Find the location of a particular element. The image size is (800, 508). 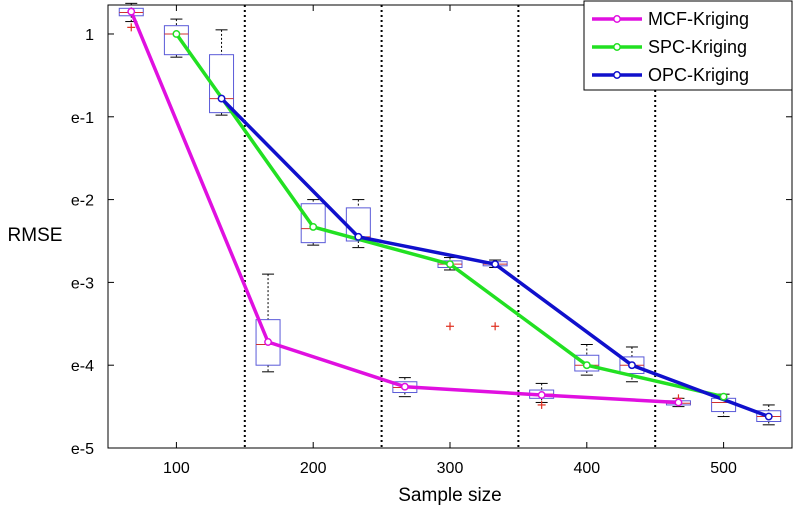

y-tick-label: e-4 is located at coordinates (82, 366).